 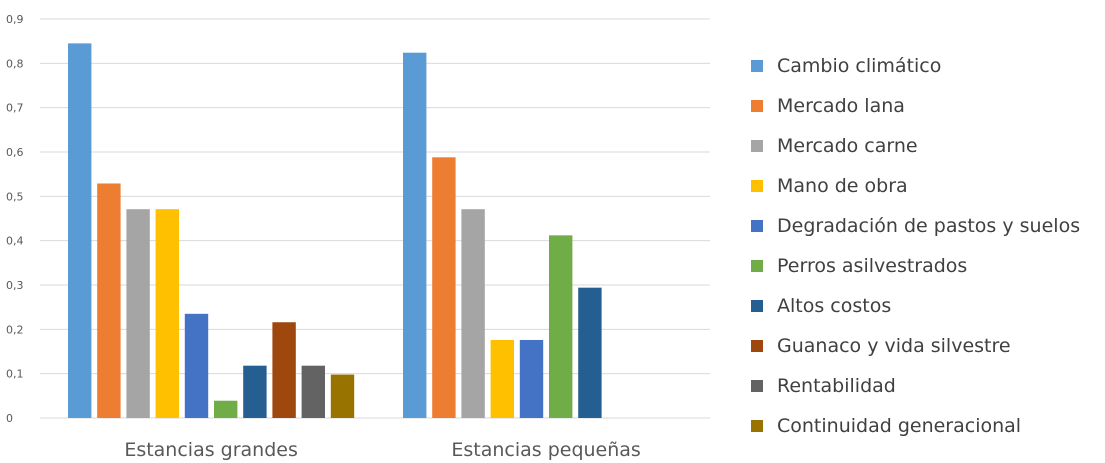 I want to click on legend-label: Degradación de pastos y suelos, so click(x=929, y=226).